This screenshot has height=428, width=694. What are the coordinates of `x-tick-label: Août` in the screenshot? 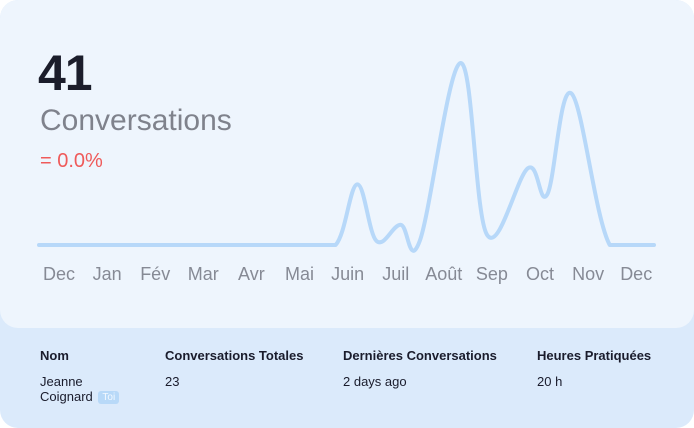 It's located at (443, 274).